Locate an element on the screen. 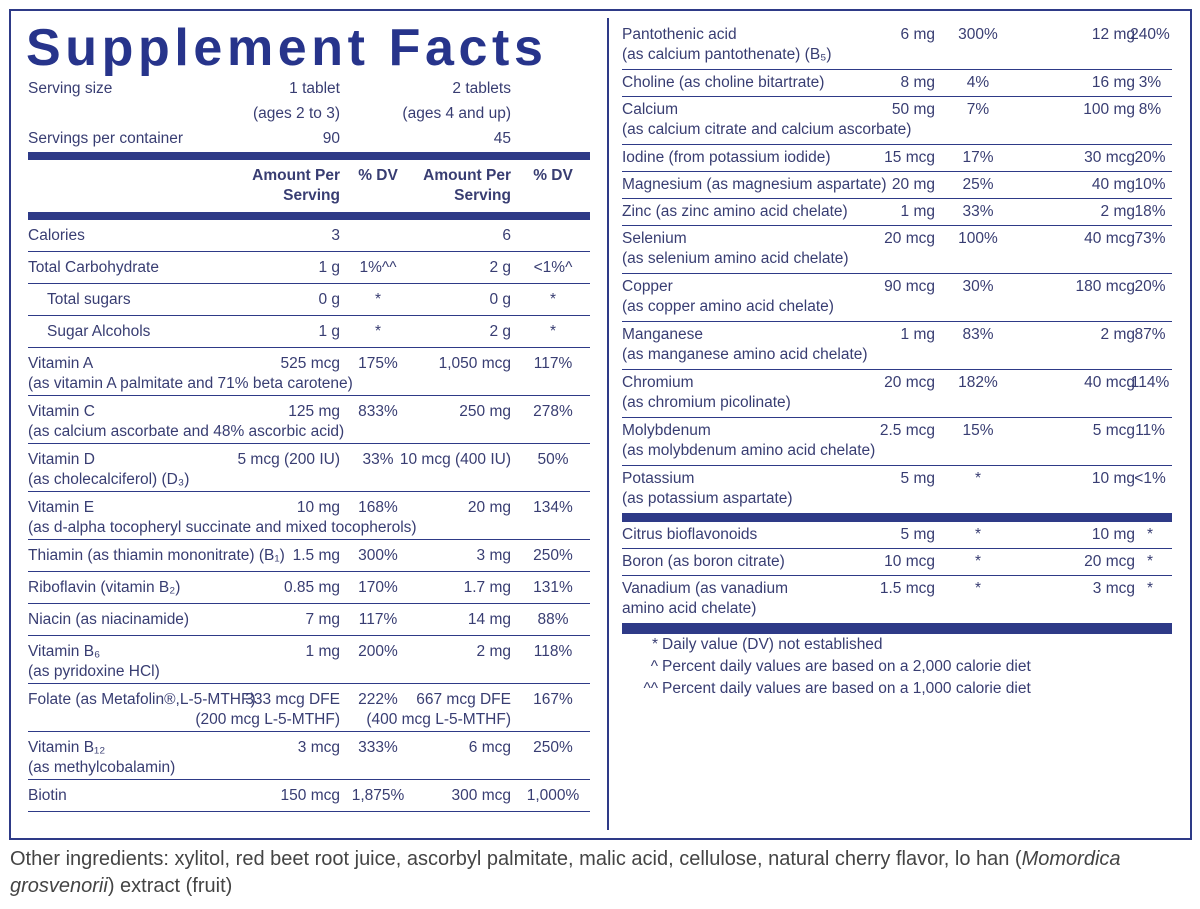  dv-2: 1,000% is located at coordinates (553, 795).